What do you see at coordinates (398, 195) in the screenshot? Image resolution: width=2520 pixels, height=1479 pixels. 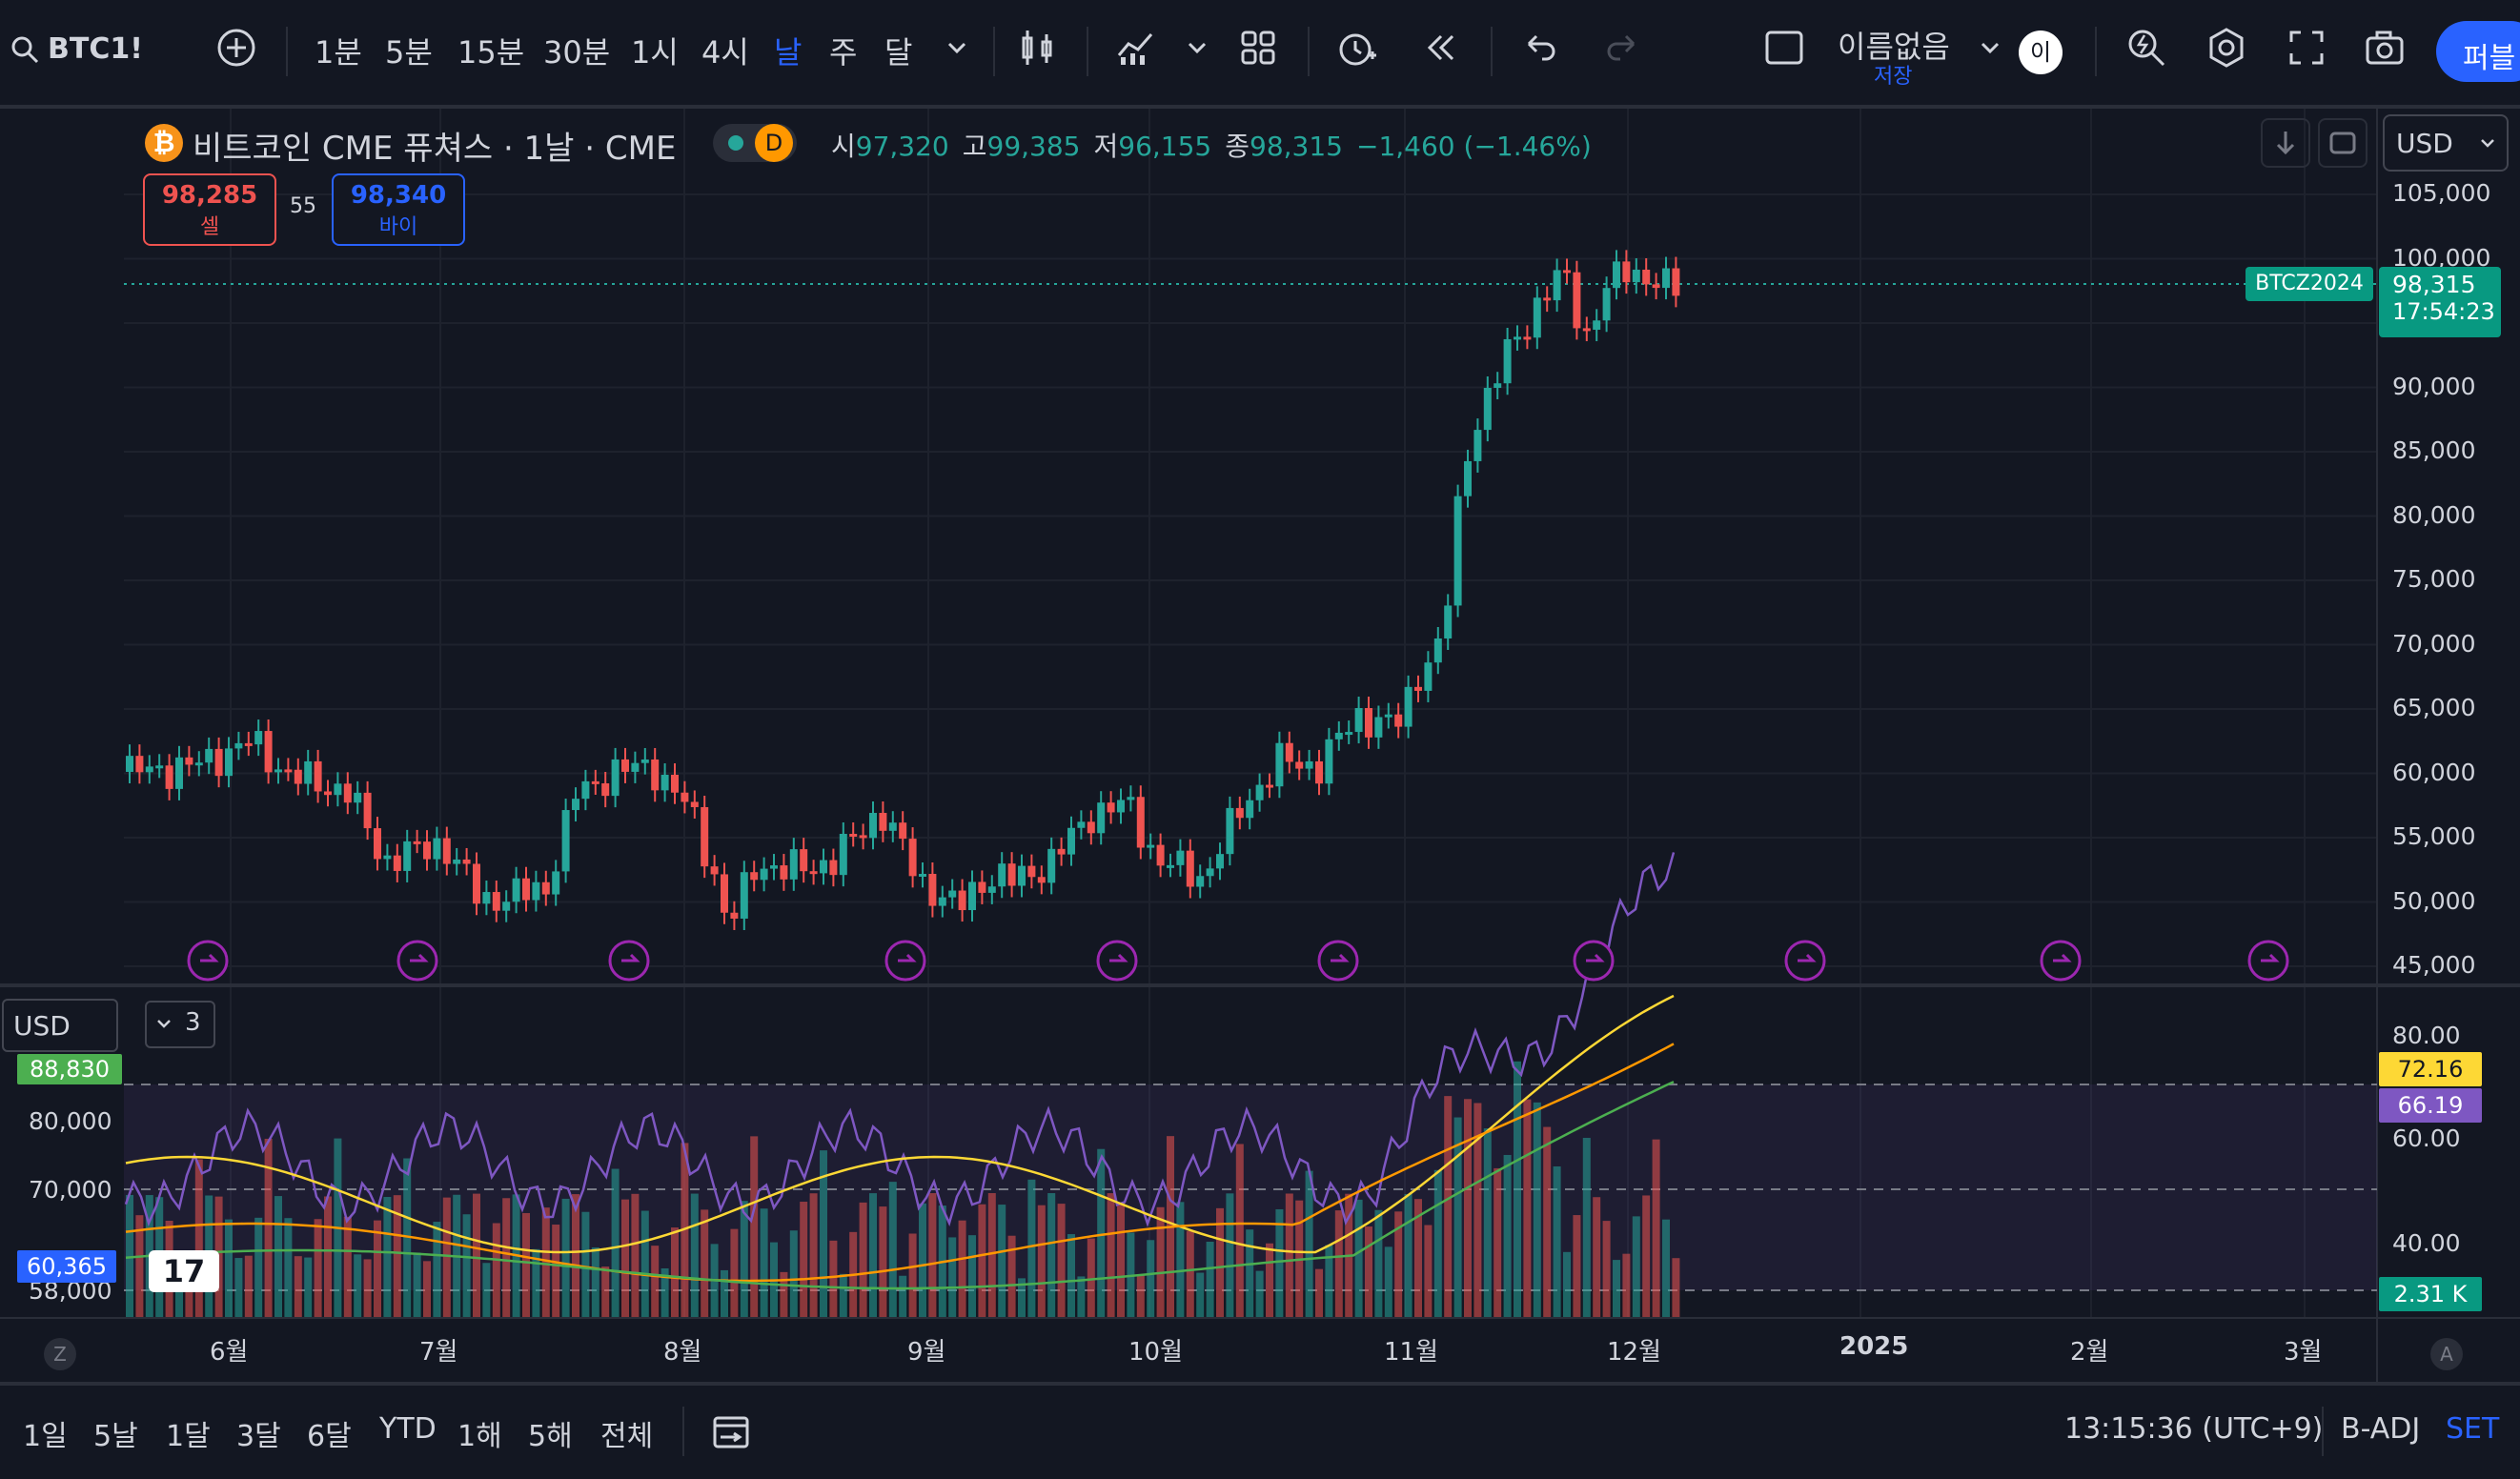 I see `buy-price: 98,340` at bounding box center [398, 195].